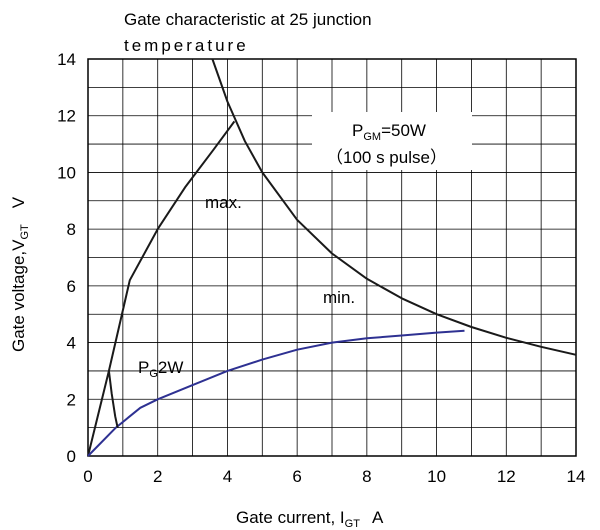 This screenshot has width=600, height=530. Describe the element at coordinates (366, 476) in the screenshot. I see `x-tick-label: 8` at that location.